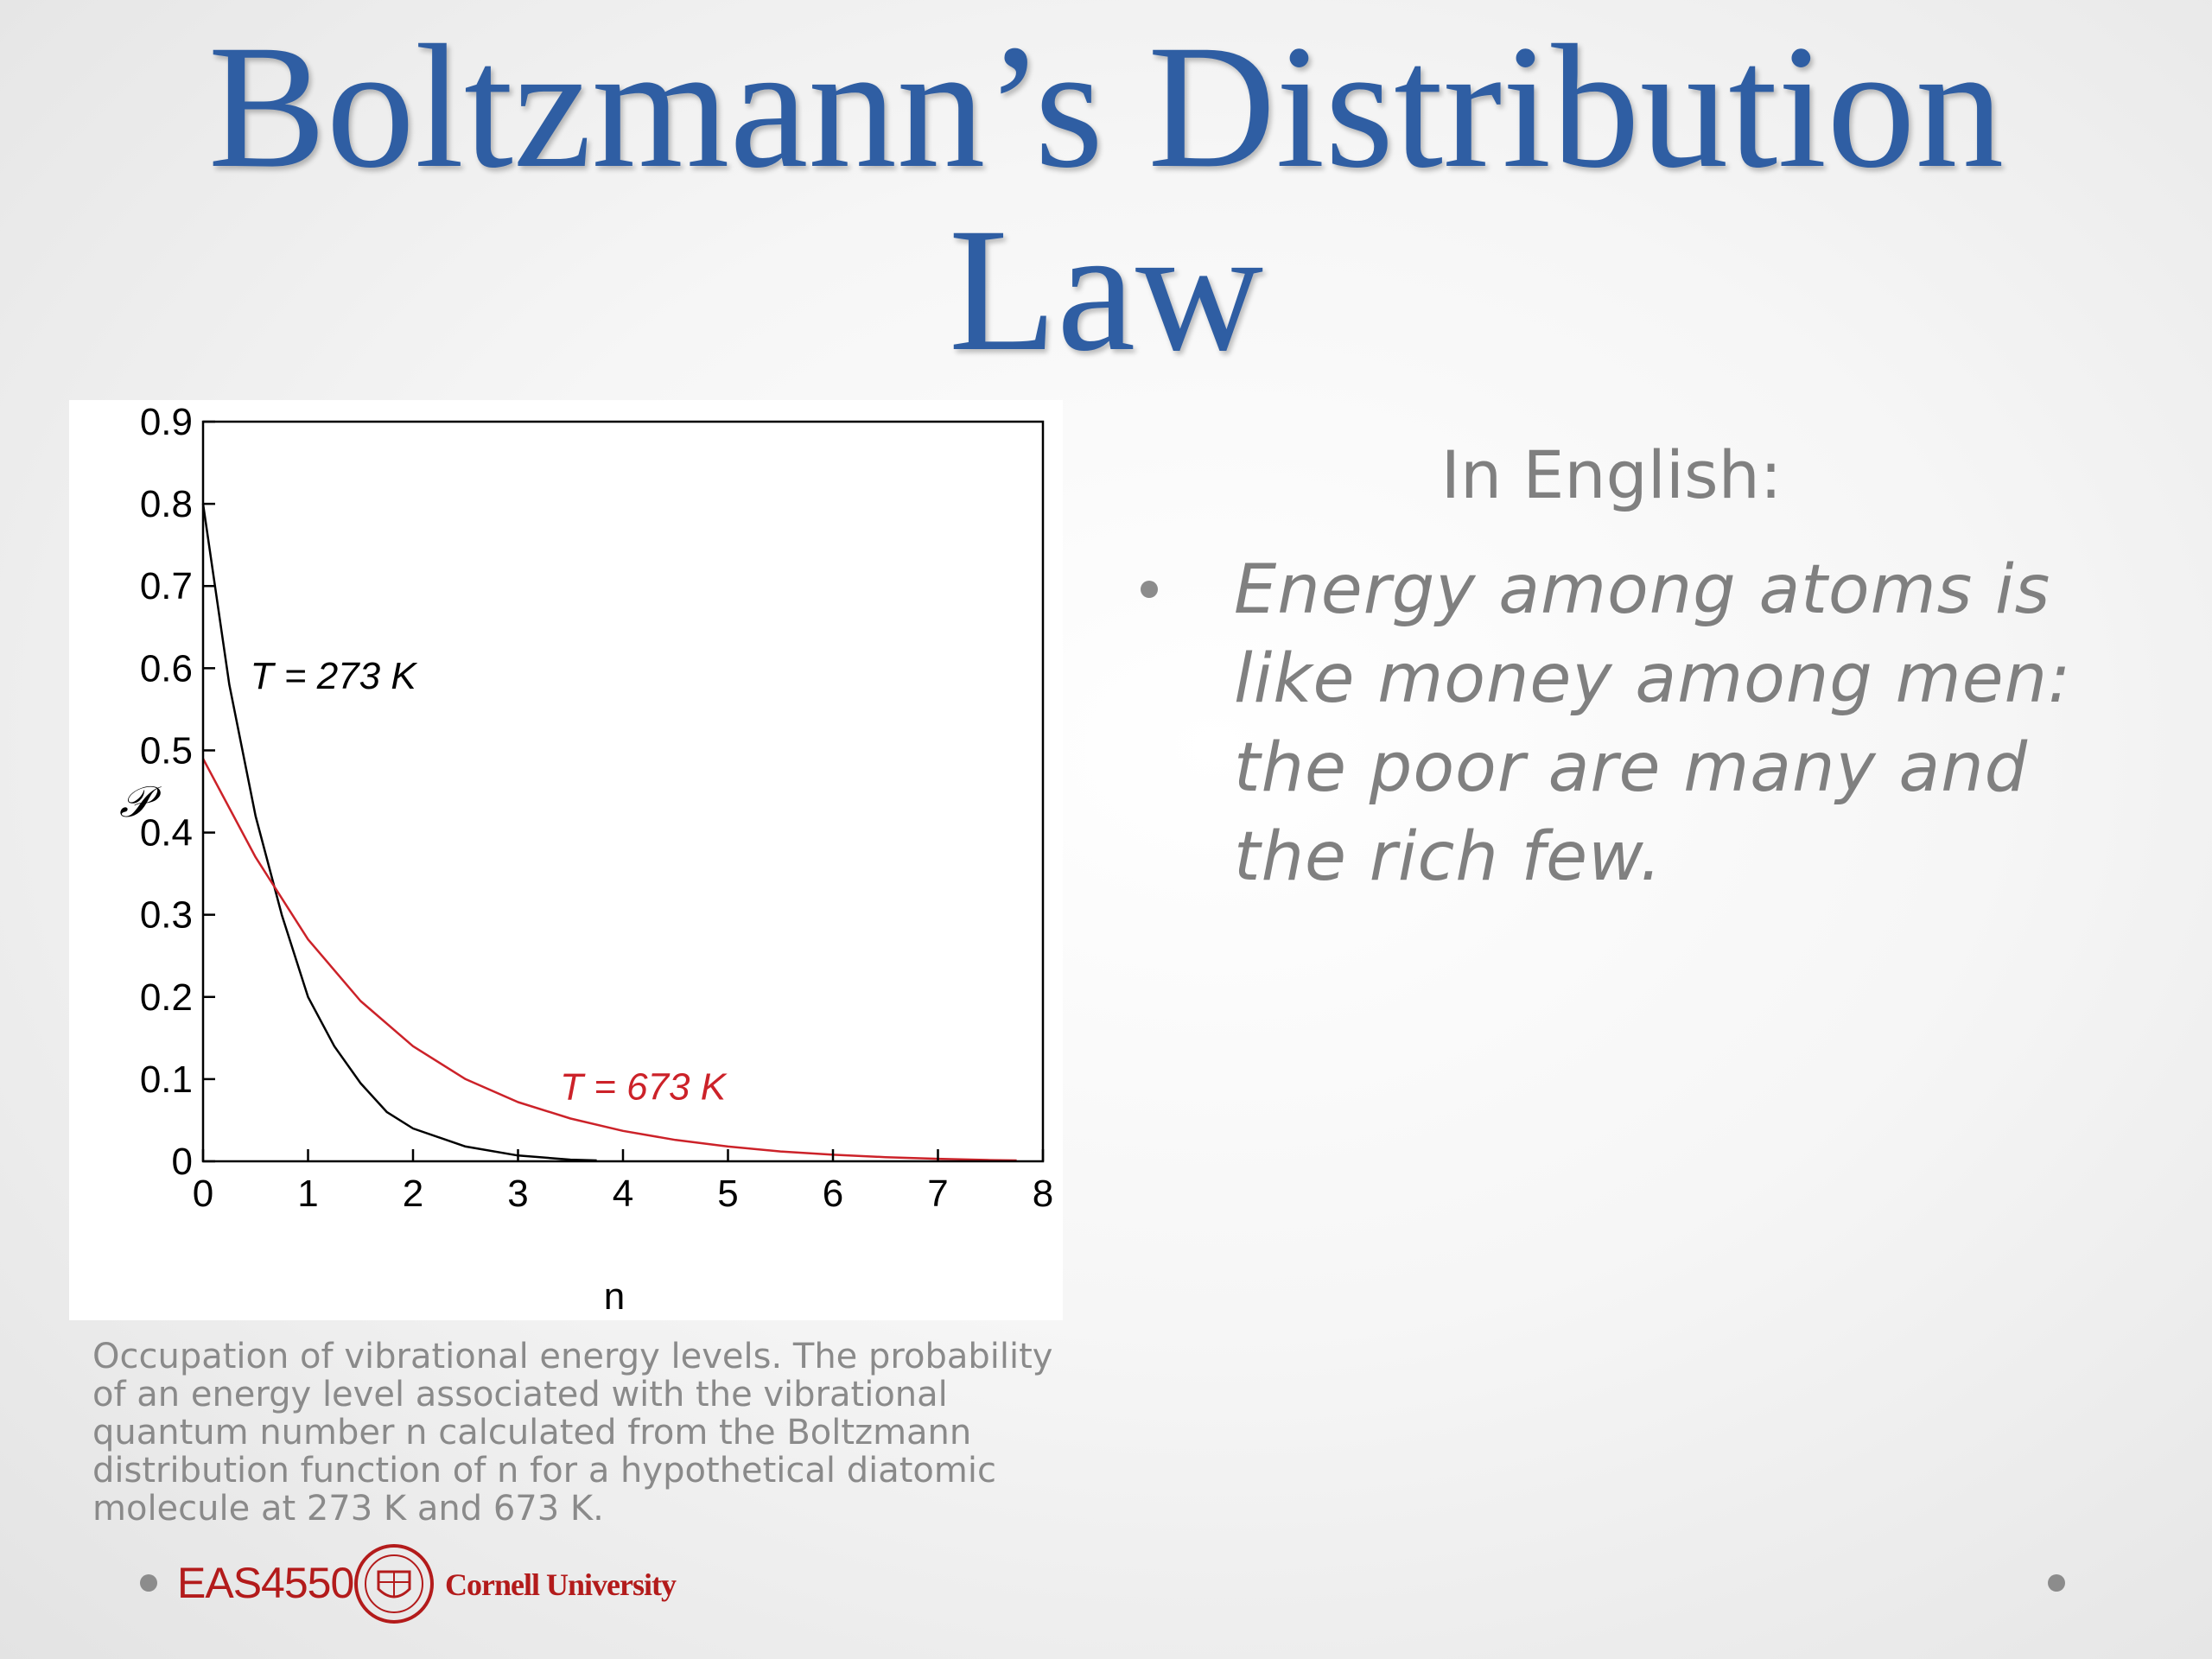 Image resolution: width=2212 pixels, height=1659 pixels. I want to click on cornell-seal-icon, so click(394, 1584).